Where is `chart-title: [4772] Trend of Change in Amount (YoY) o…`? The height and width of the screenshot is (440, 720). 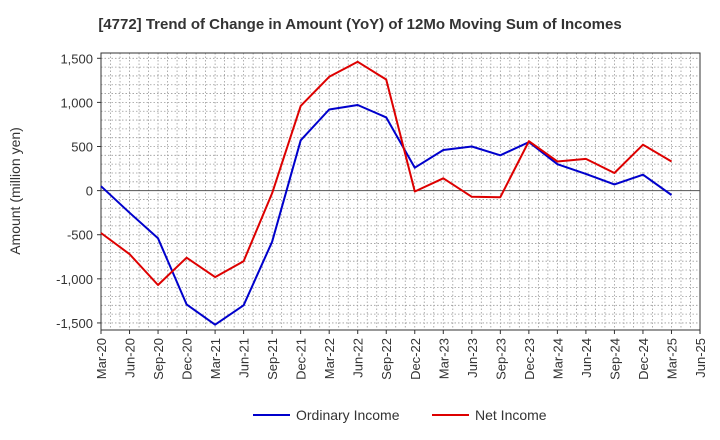 chart-title: [4772] Trend of Change in Amount (YoY) o… is located at coordinates (360, 24).